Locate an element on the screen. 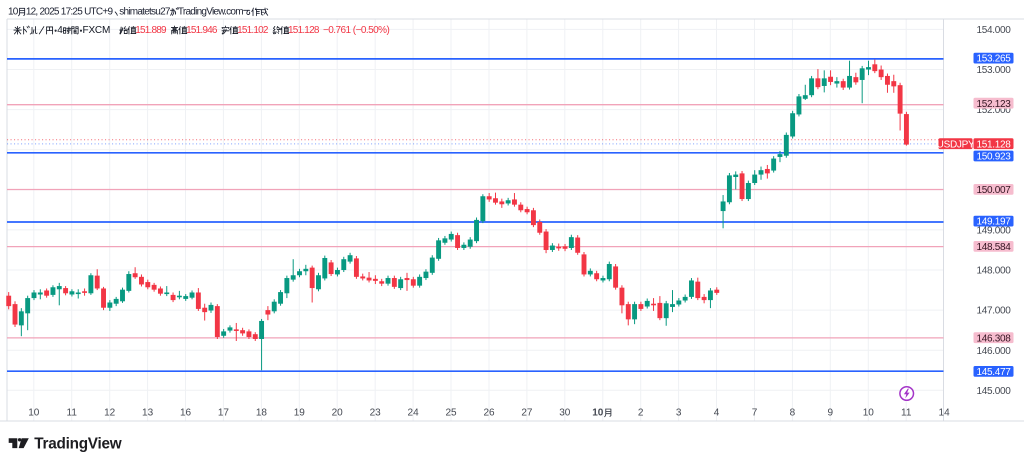 This screenshot has width=1024, height=465. svg-text: 146.308 is located at coordinates (993, 338).